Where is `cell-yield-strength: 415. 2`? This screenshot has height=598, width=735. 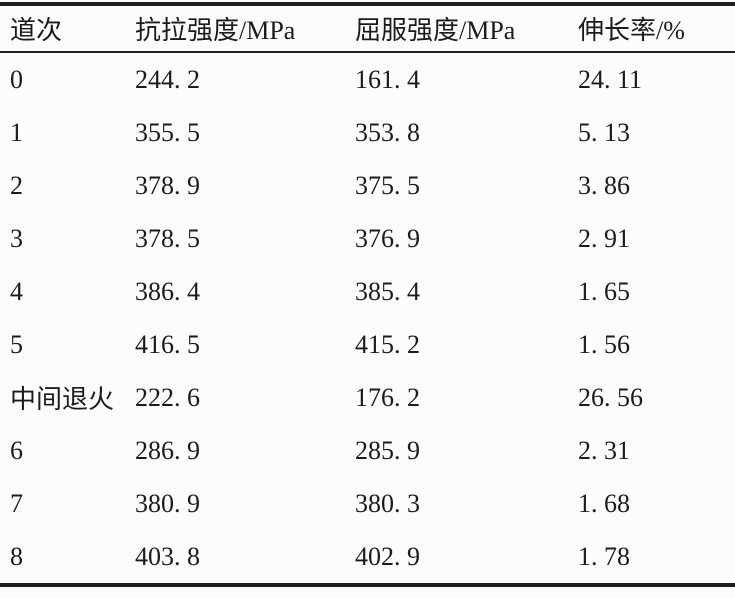
cell-yield-strength: 415. 2 is located at coordinates (387, 344).